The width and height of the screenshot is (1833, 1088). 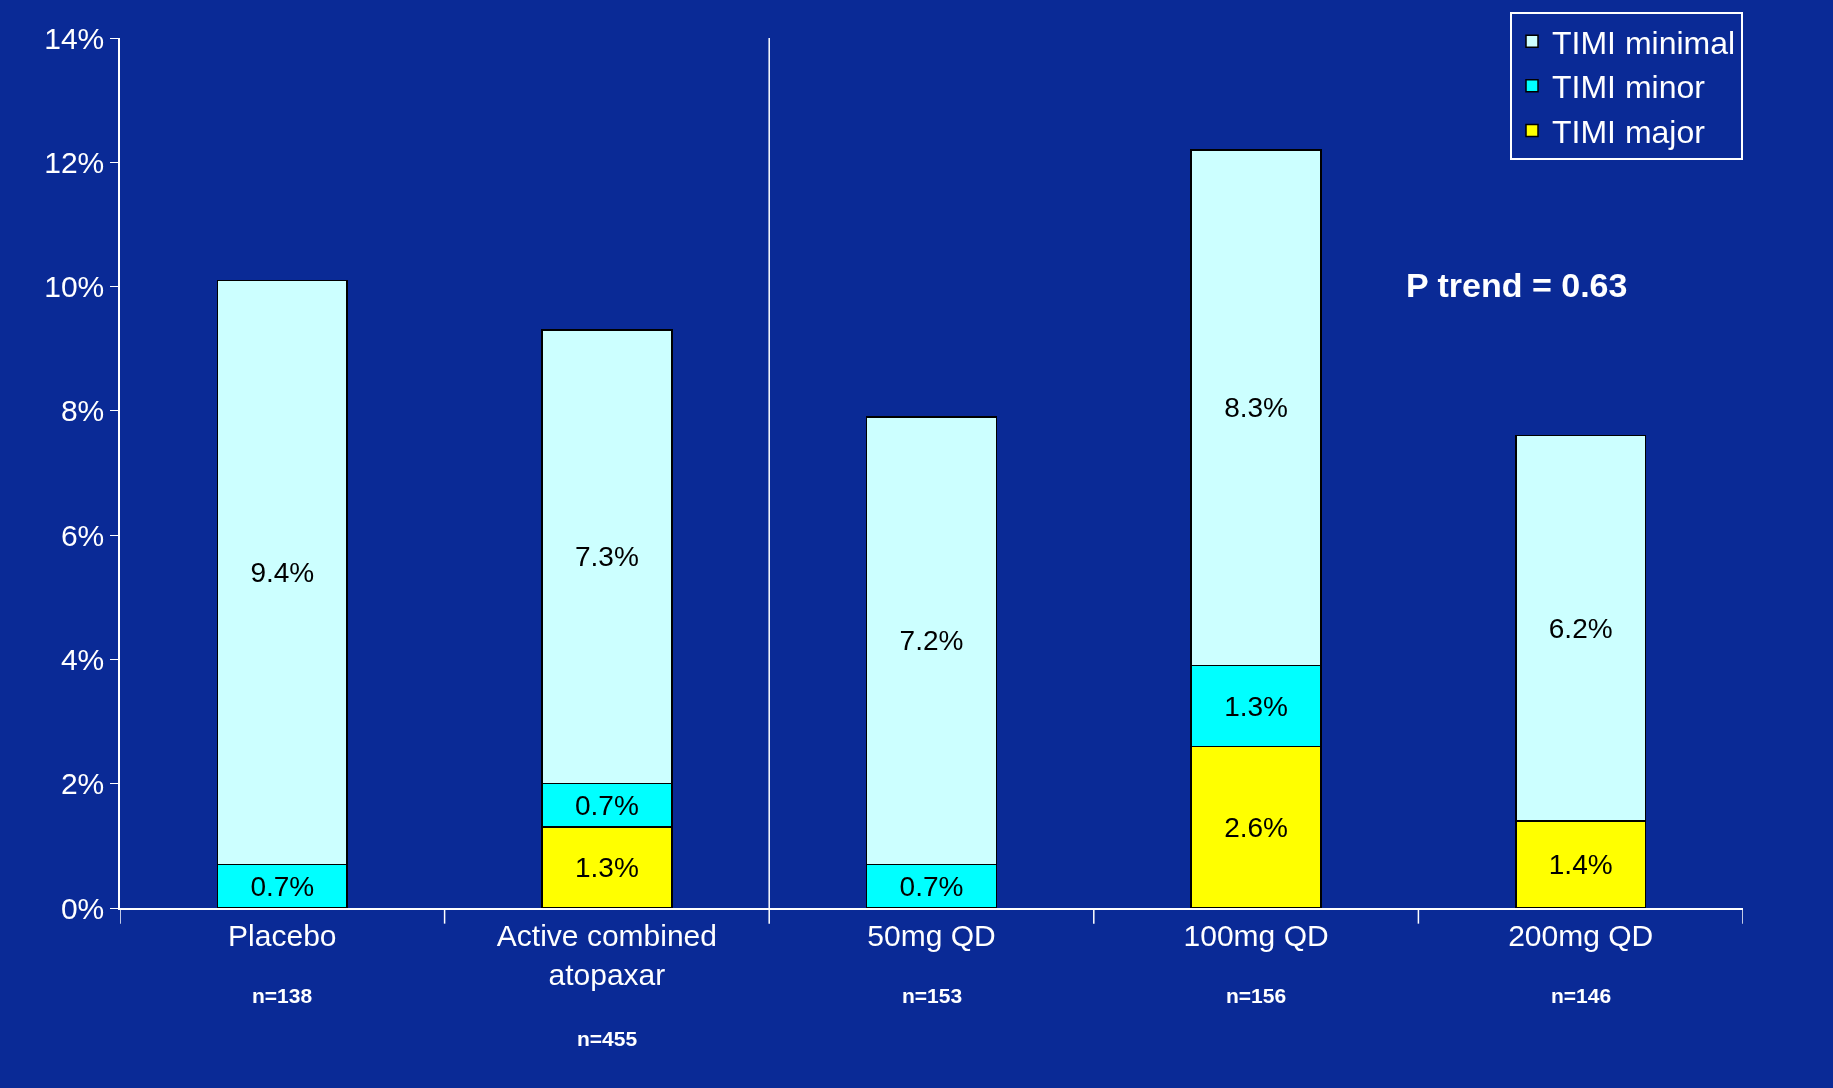 I want to click on x-tick-label: 50mg QD, so click(x=931, y=935).